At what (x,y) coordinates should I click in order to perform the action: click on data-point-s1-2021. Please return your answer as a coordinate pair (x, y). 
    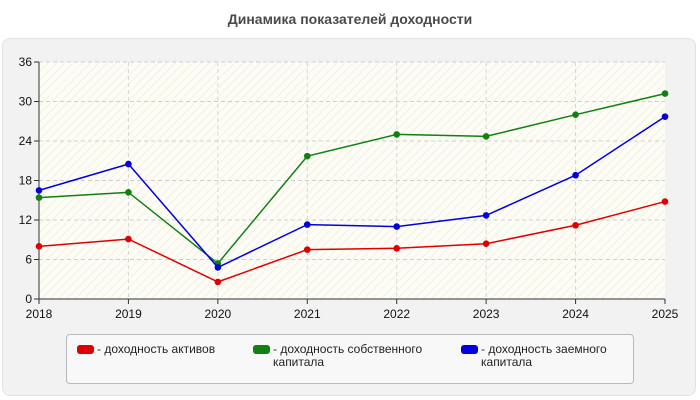
    Looking at the image, I should click on (307, 156).